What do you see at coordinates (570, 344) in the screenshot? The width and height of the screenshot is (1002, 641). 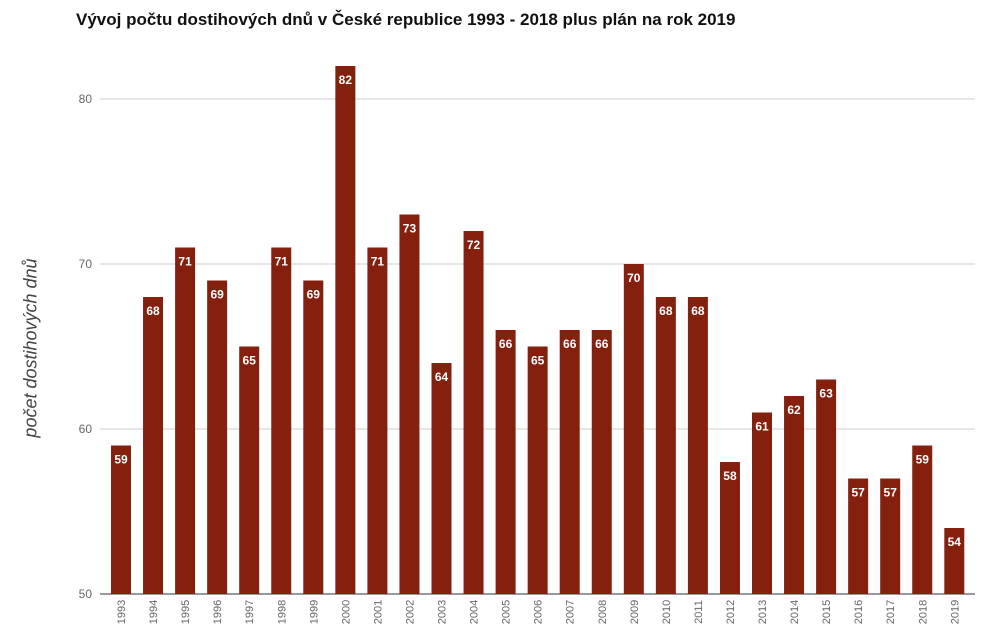 I see `data-label-2007: 66` at bounding box center [570, 344].